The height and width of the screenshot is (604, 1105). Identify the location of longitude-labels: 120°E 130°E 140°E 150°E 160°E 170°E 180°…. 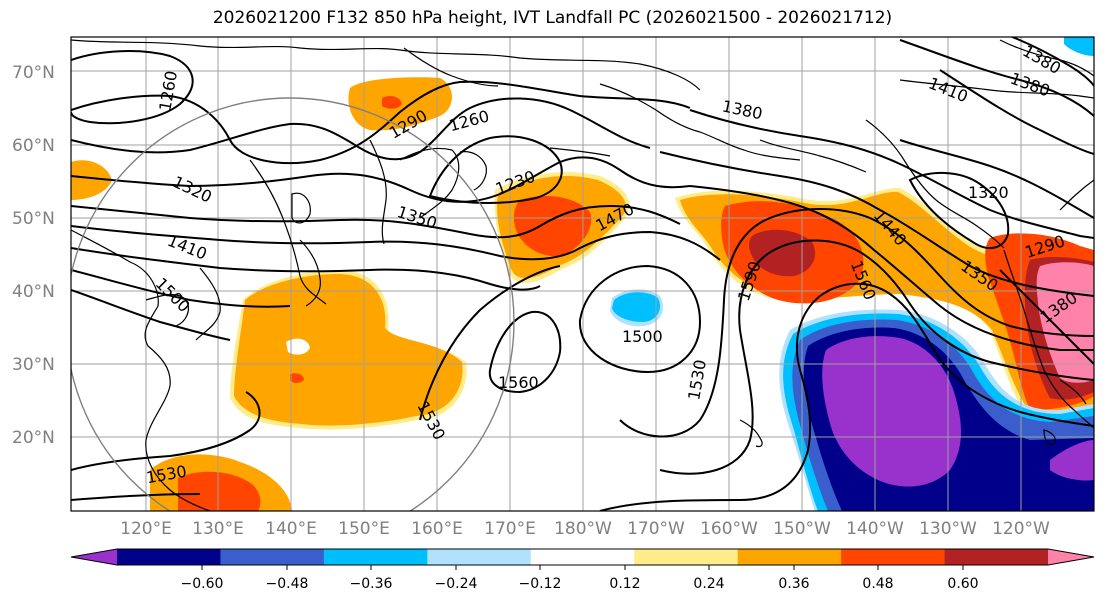
(585, 529).